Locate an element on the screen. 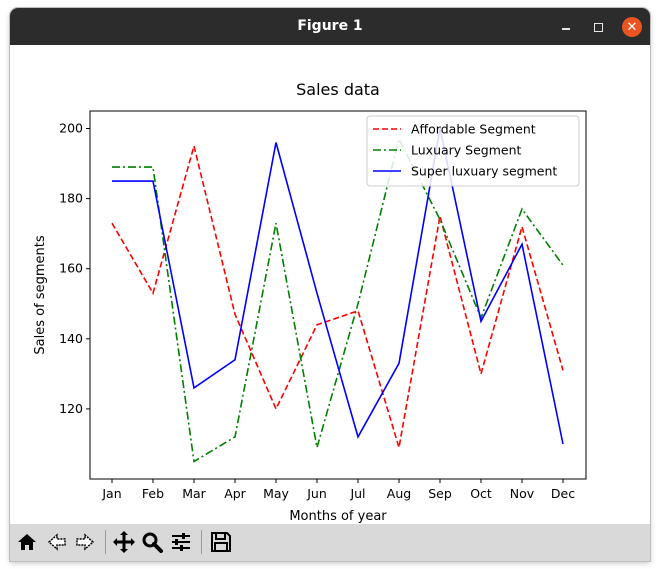  save-floppy-icon is located at coordinates (221, 542).